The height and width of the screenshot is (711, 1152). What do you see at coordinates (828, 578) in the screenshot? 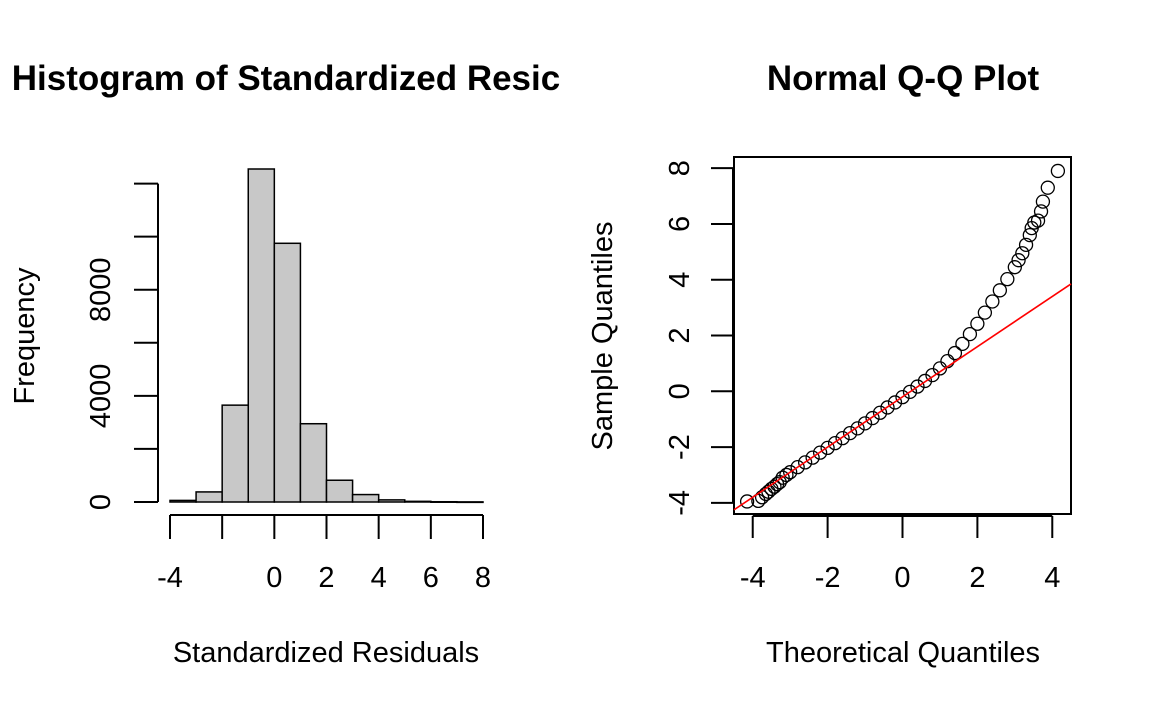
I see `qq-x-tick-label: -2` at bounding box center [828, 578].